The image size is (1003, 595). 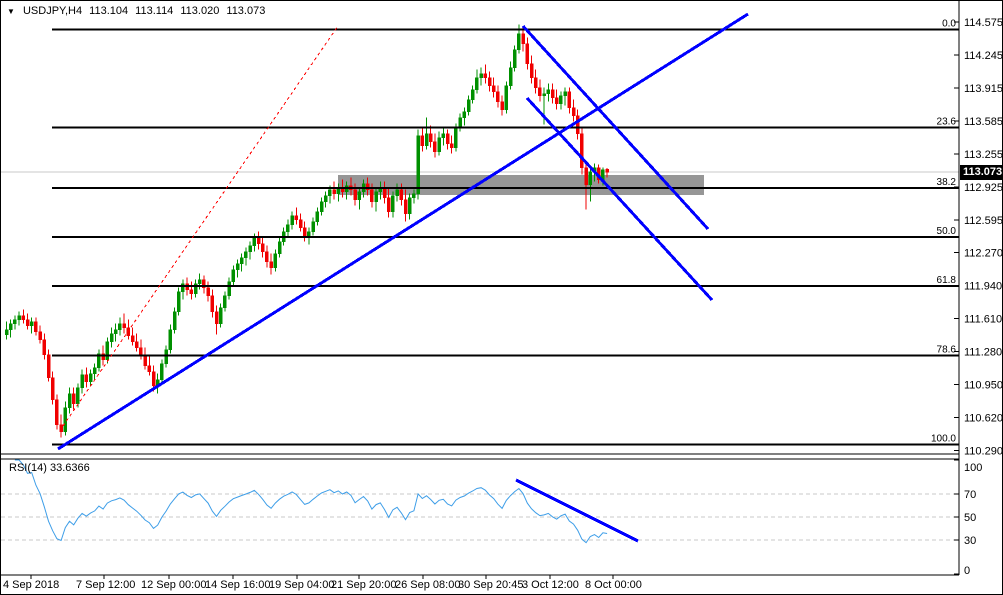 What do you see at coordinates (983, 221) in the screenshot?
I see `price-scale-label: 112.595` at bounding box center [983, 221].